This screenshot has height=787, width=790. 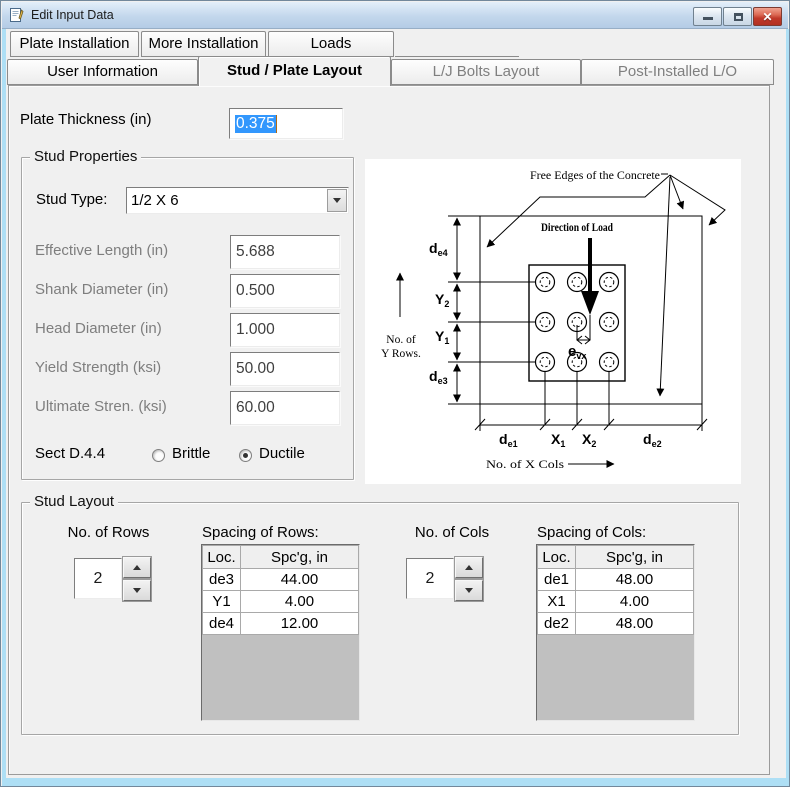 I want to click on concrete-outline, so click(x=591, y=310).